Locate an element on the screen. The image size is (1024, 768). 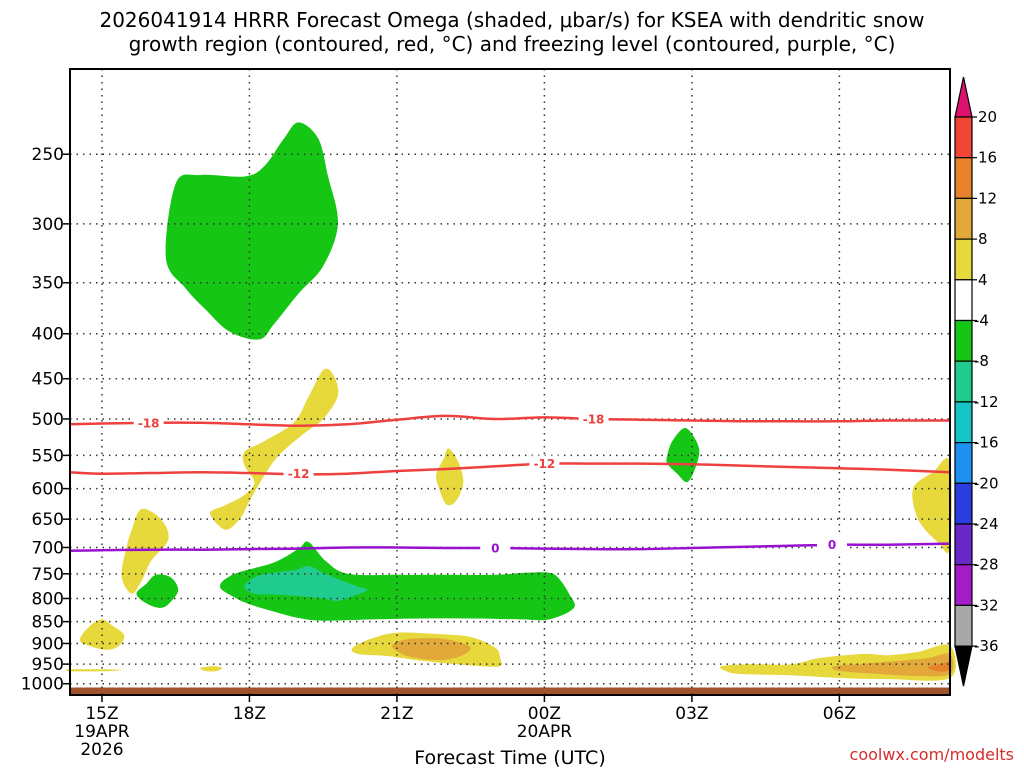
y-tick-label-950: 950 is located at coordinates (48, 665).